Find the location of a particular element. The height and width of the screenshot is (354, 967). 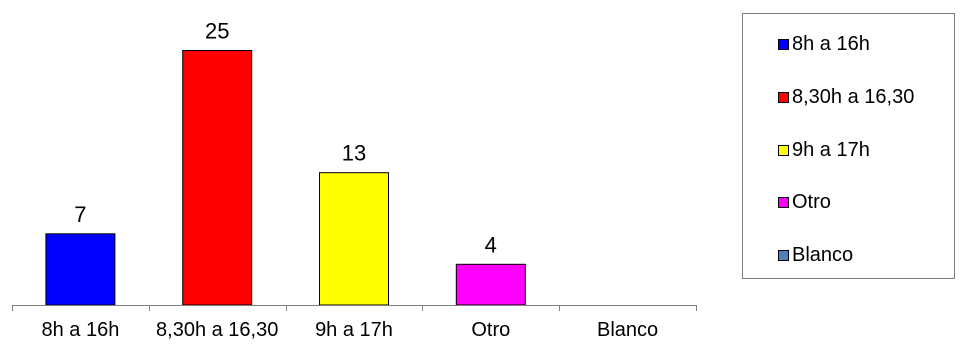

data-label-9h-a-17h: 13 is located at coordinates (354, 153).